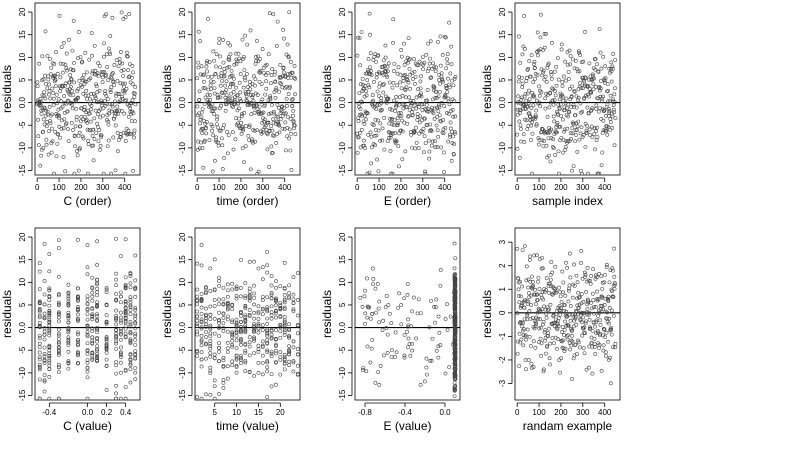 The height and width of the screenshot is (450, 800). Describe the element at coordinates (59, 187) in the screenshot. I see `x-tick-label: 100` at that location.